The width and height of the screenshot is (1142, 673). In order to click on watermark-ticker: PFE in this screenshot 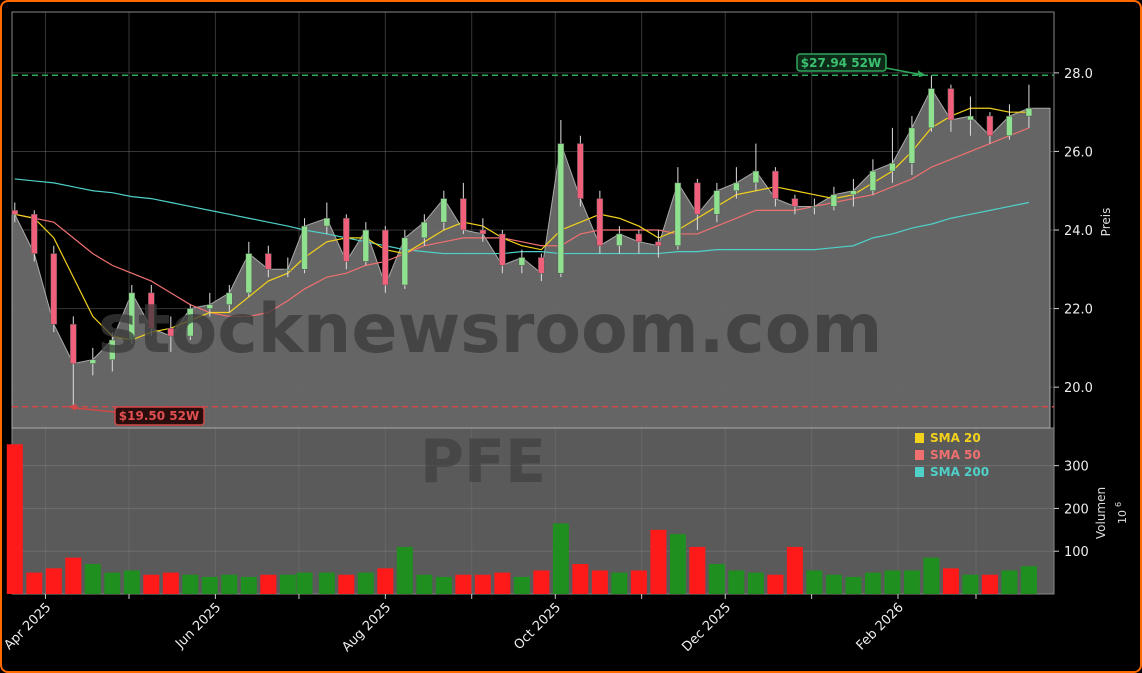, I will do `click(483, 462)`.